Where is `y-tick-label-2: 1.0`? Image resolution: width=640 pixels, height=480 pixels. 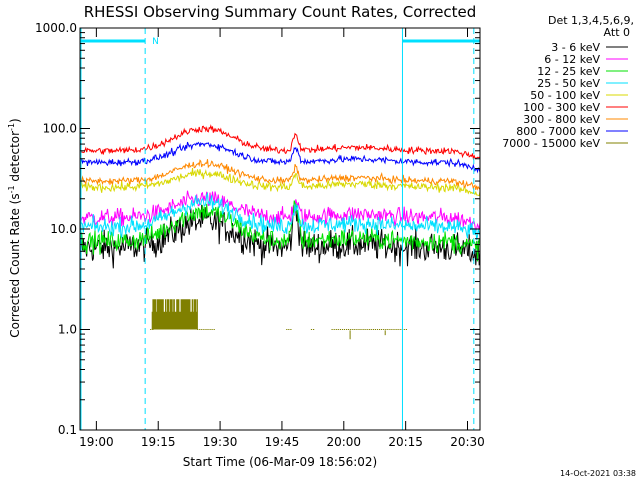
y-tick-label-2: 1.0 is located at coordinates (67, 330).